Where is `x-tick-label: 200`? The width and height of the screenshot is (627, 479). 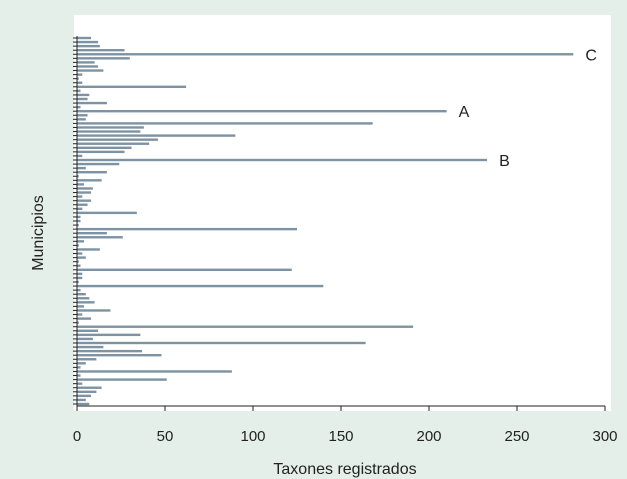 x-tick-label: 200 is located at coordinates (428, 436).